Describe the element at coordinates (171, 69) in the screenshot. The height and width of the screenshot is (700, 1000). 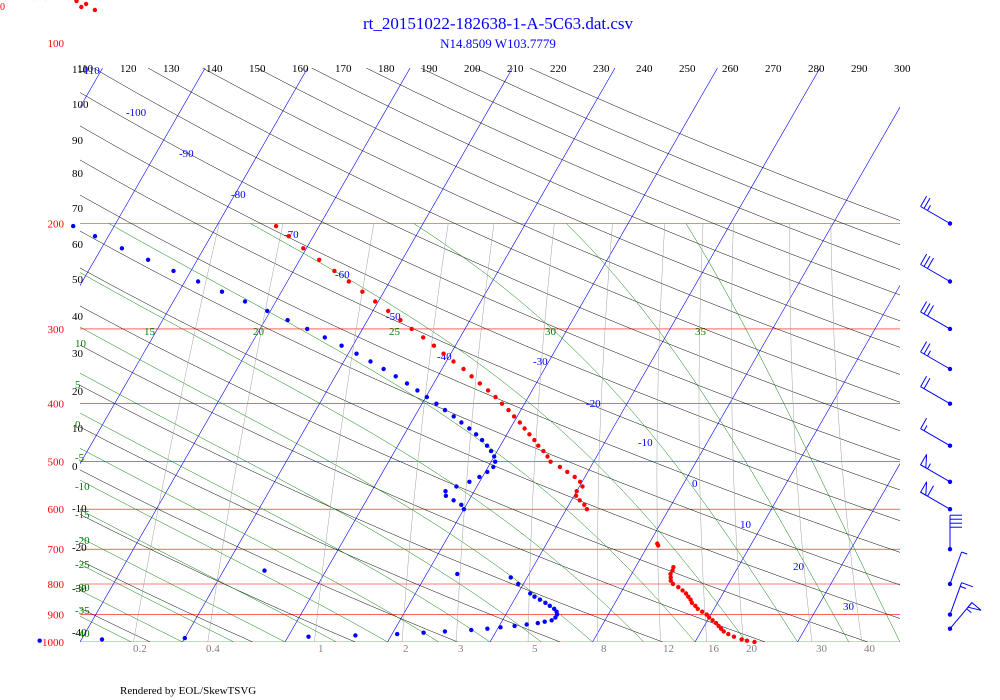
I see `theta-label: 130` at that location.